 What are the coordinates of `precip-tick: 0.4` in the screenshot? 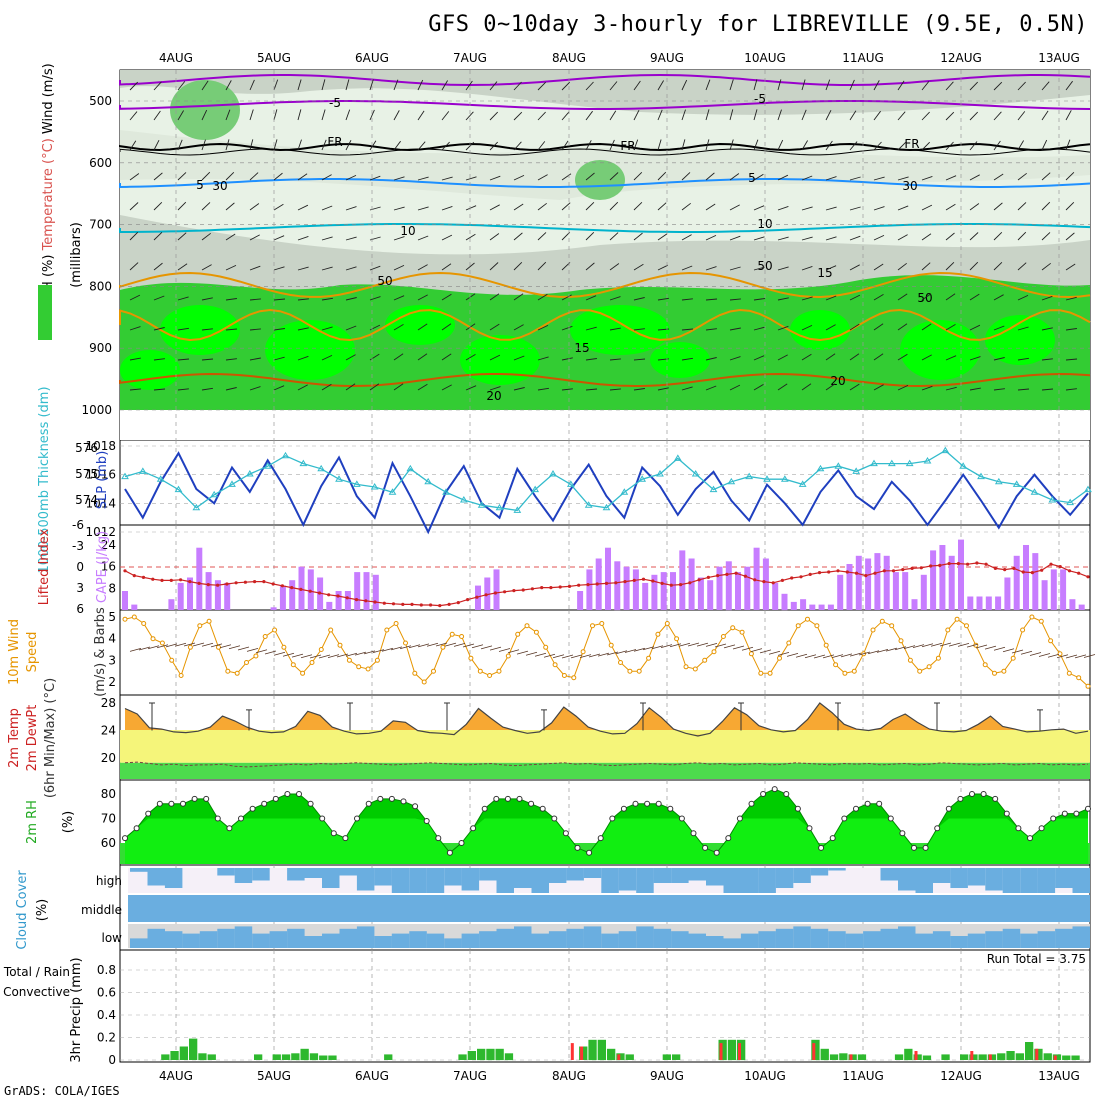 It's located at (106, 1015).